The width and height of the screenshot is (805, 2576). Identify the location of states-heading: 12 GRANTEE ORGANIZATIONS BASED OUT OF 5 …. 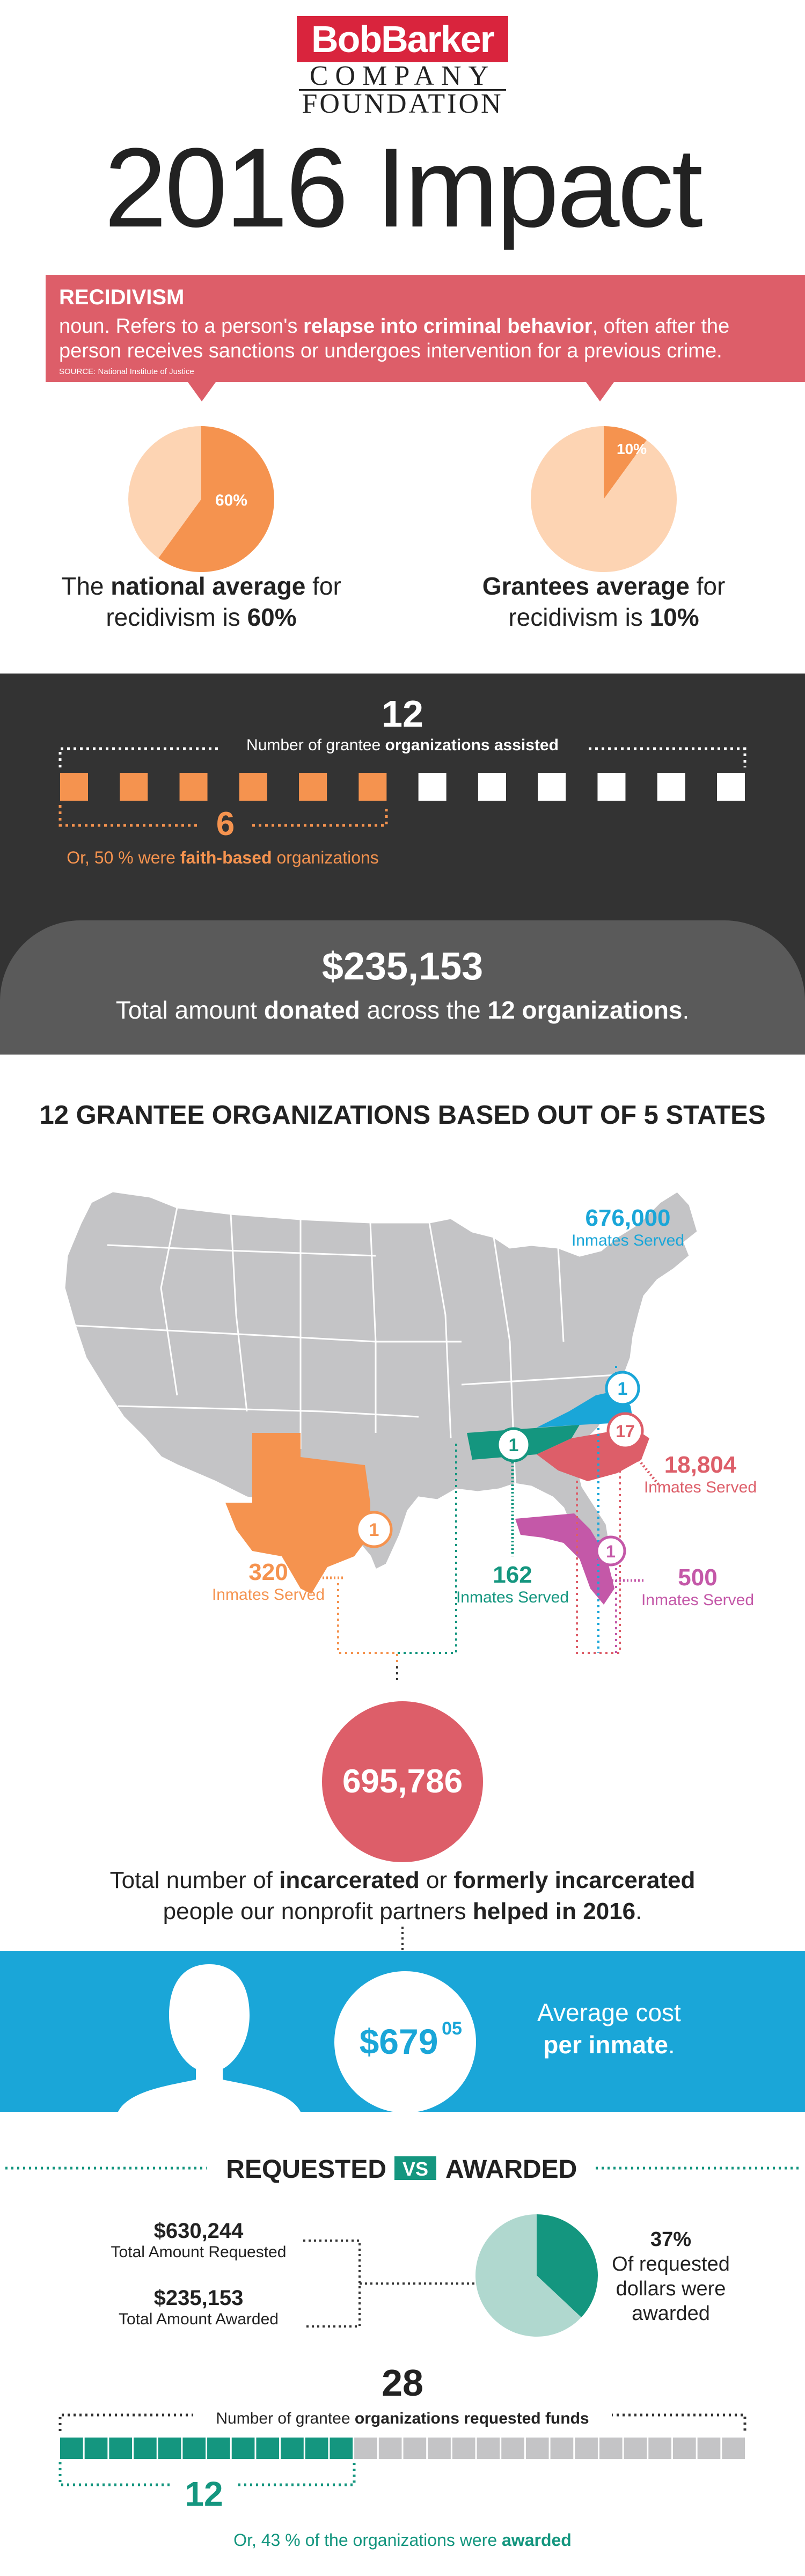
(402, 1115).